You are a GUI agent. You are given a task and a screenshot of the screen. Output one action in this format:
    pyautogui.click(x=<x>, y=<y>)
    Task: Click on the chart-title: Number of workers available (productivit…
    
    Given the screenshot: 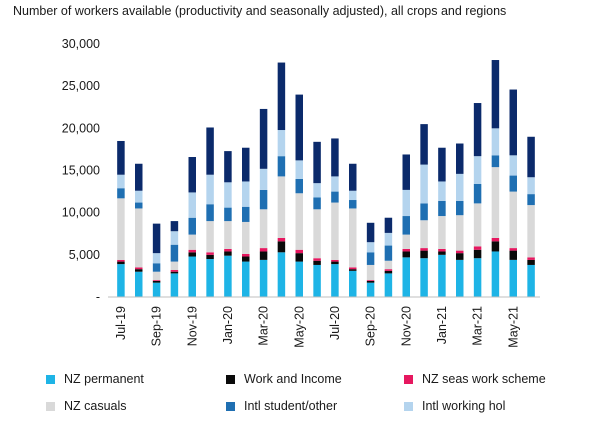 What is the action you would take?
    pyautogui.click(x=260, y=11)
    